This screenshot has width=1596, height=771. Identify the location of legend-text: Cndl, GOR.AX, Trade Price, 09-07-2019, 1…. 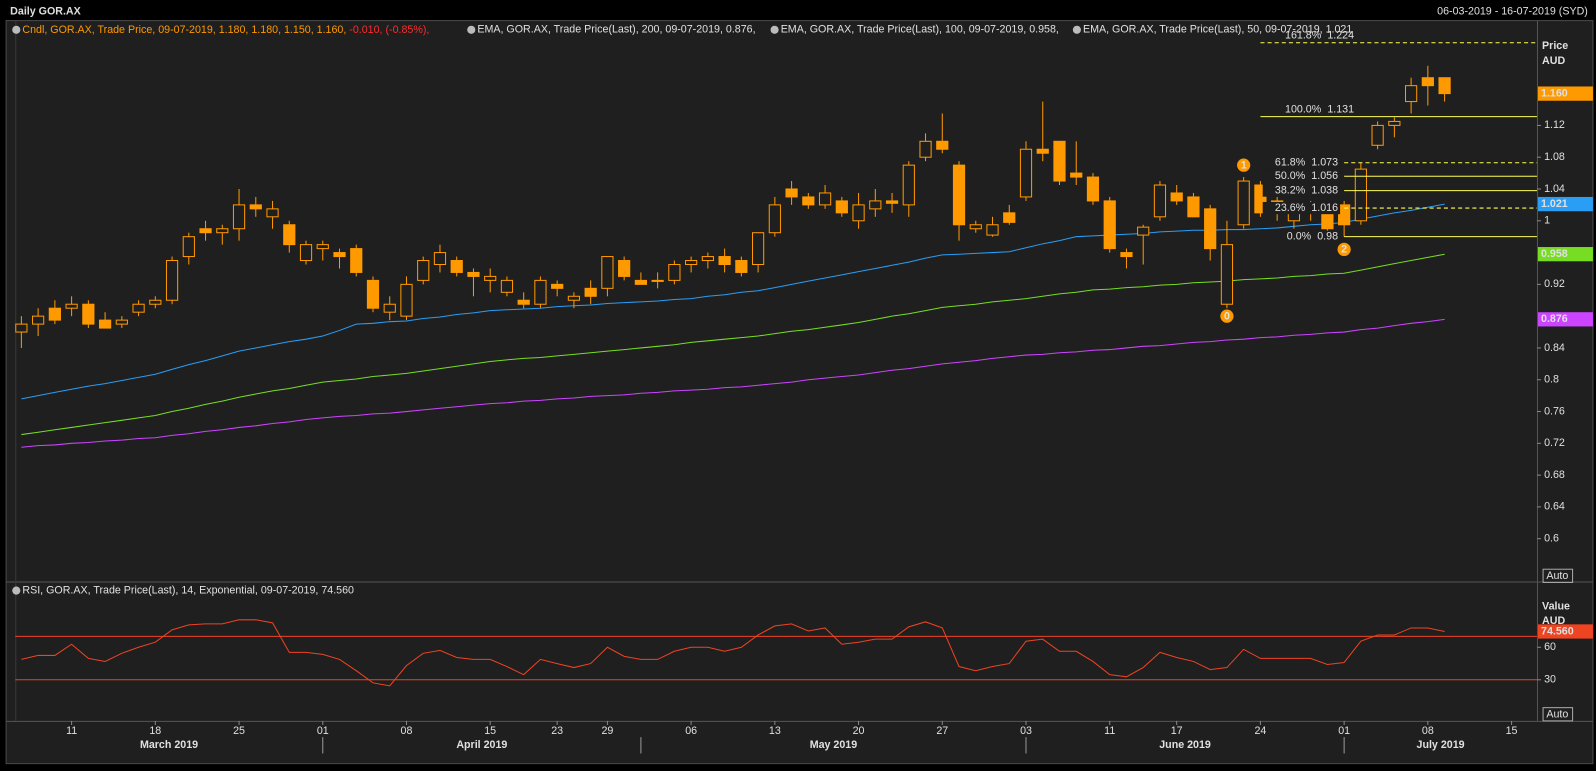
(185, 30).